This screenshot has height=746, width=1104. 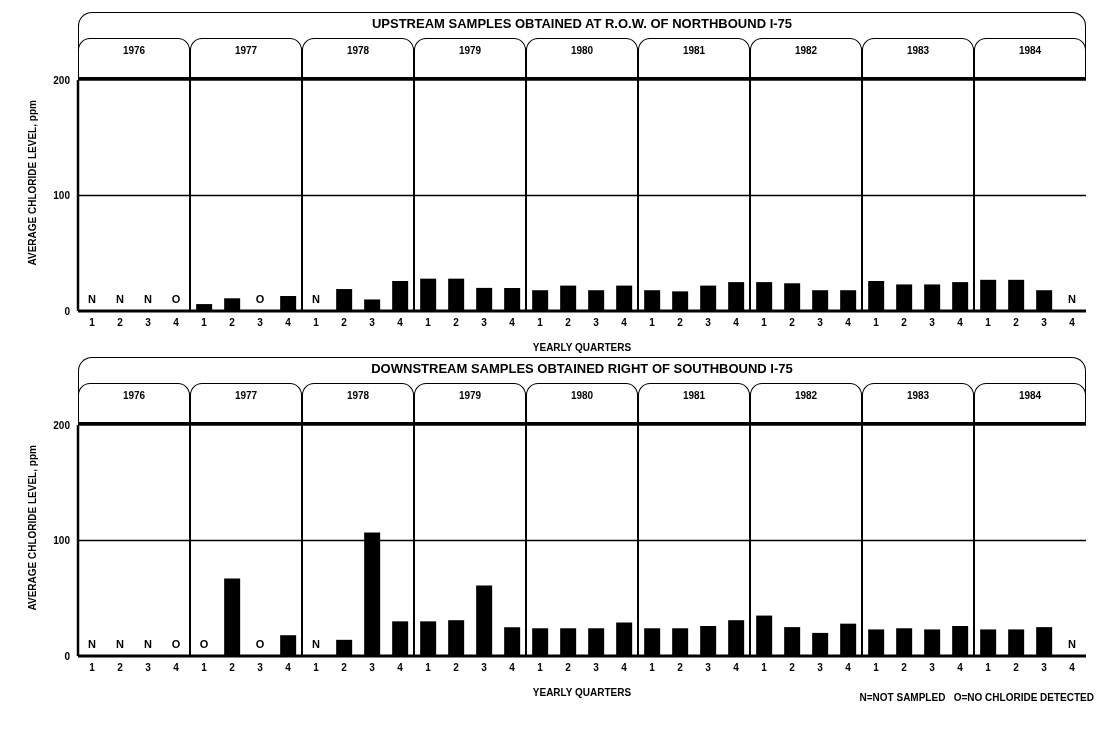 What do you see at coordinates (582, 368) in the screenshot?
I see `chart-title: DOWNSTREAM SAMPLES OBTAINED RIGHT OF SOUTHBOUND I-75` at bounding box center [582, 368].